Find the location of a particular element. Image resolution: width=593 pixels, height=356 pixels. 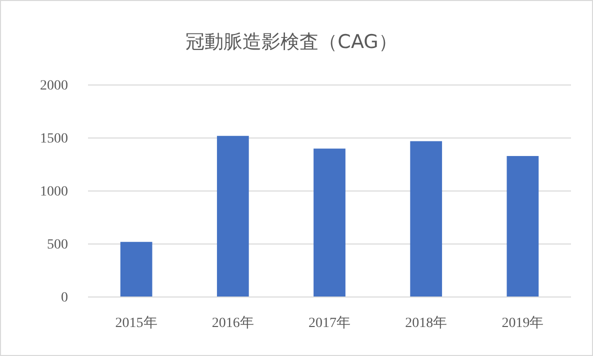

y-tick-label: 0 is located at coordinates (64, 298).